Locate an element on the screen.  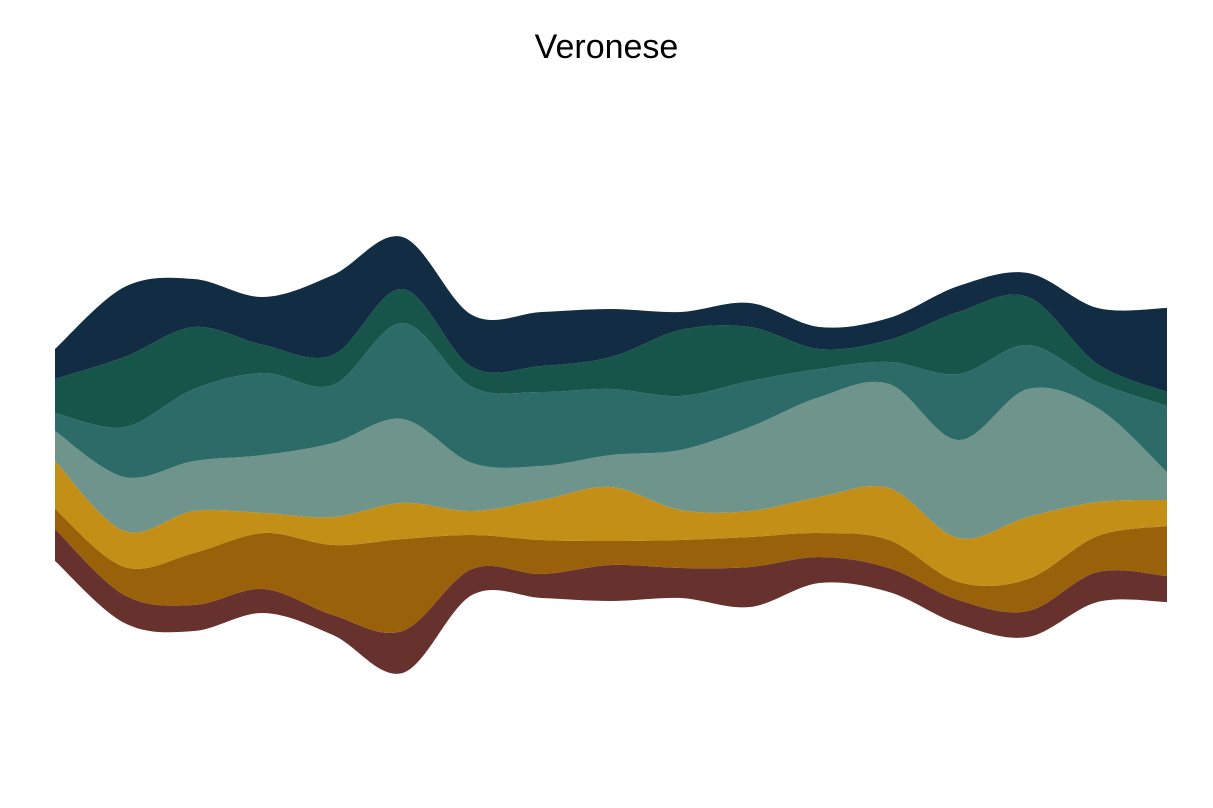
chart-title: Veronese is located at coordinates (606, 47).